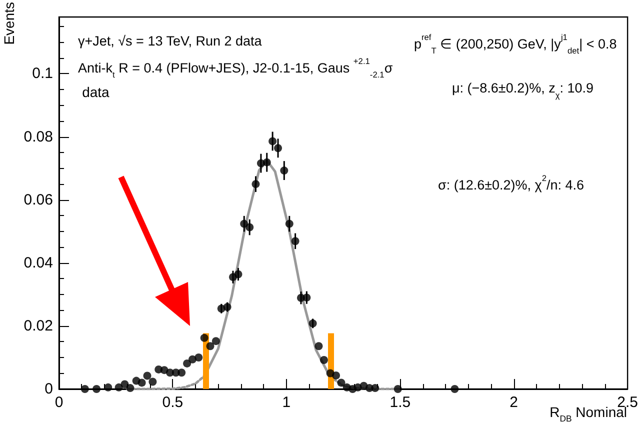 This screenshot has height=427, width=641. I want to click on annotation: γ+Jet, √s = 13 TeV, Run 2 data, so click(170, 41).